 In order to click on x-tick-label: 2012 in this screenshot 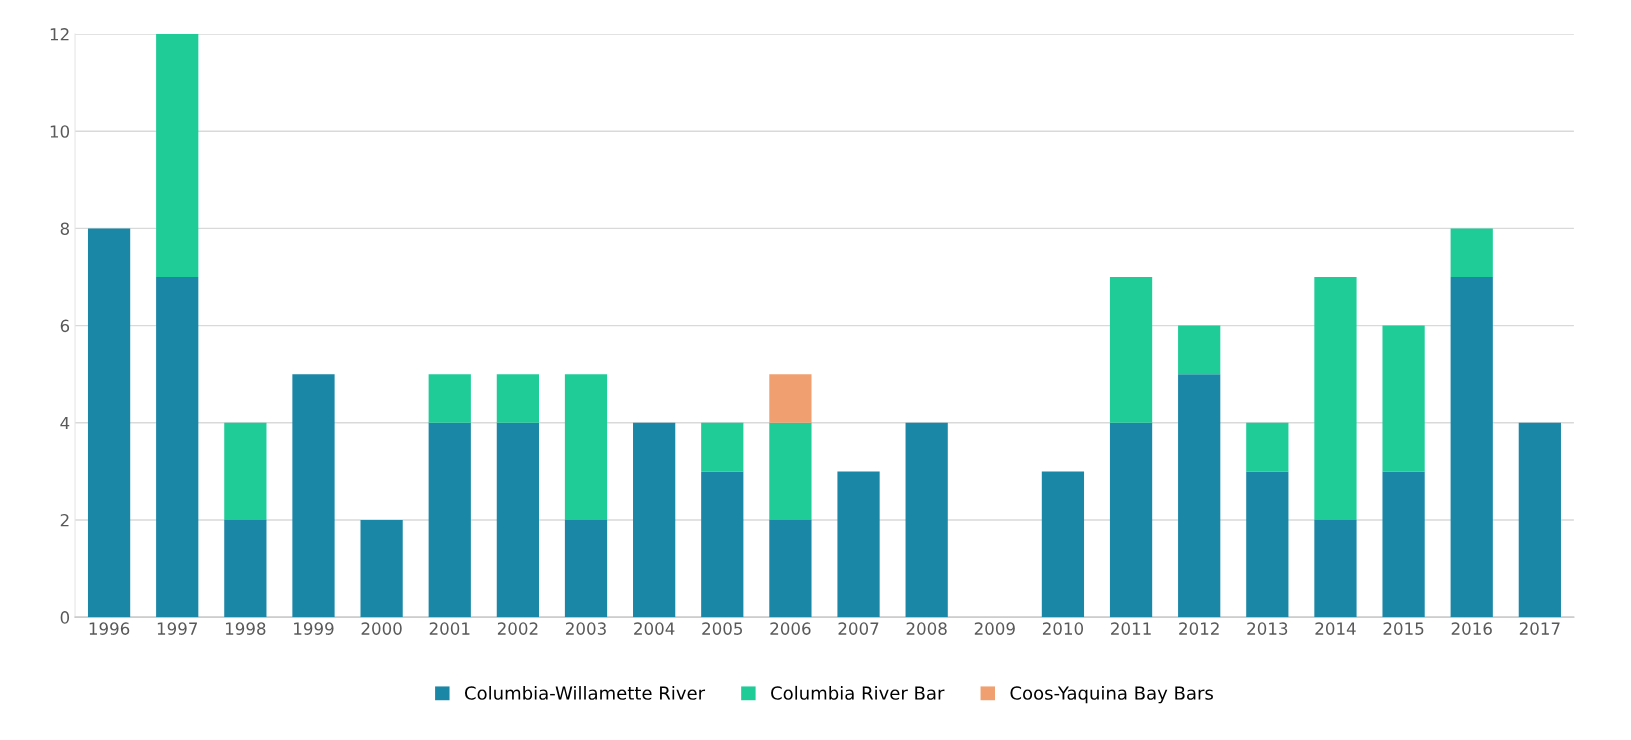, I will do `click(1199, 628)`.